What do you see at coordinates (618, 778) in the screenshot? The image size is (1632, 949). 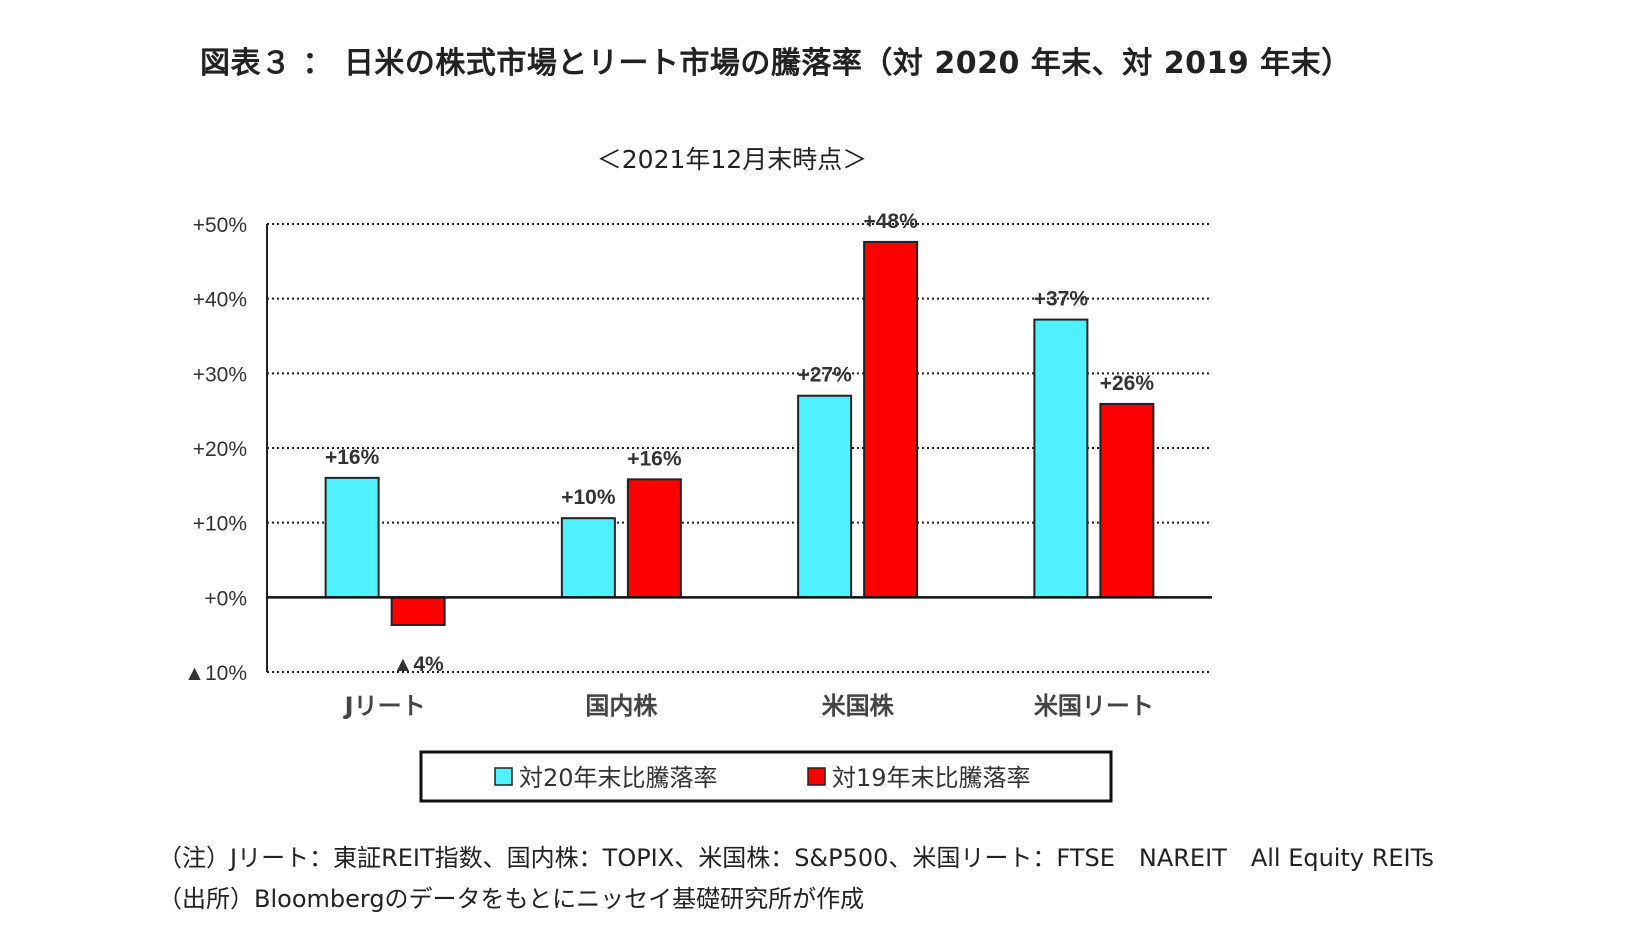 I see `legend-label: 対20年末比騰落率` at bounding box center [618, 778].